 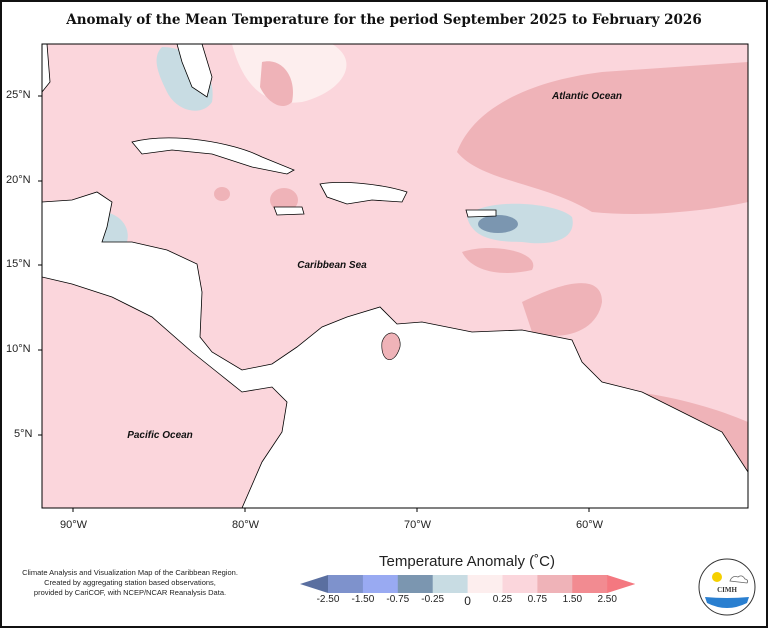 What do you see at coordinates (602, 138) in the screenshot?
I see `warm-anomaly-atlantic` at bounding box center [602, 138].